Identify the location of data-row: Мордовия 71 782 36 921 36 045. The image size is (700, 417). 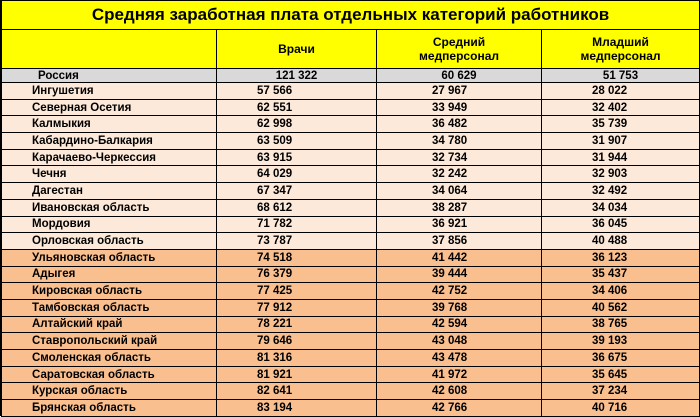
(350, 224).